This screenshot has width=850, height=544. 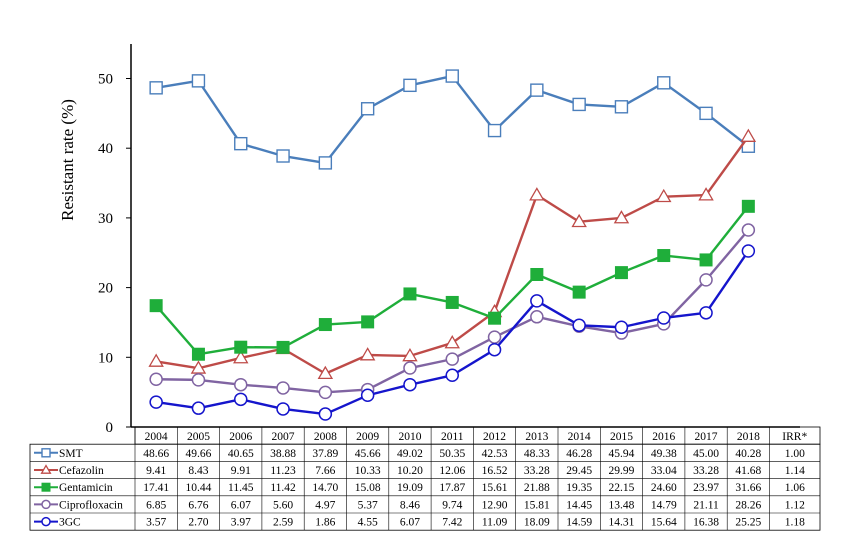 What do you see at coordinates (495, 523) in the screenshot?
I see `table-cell: 11.09` at bounding box center [495, 523].